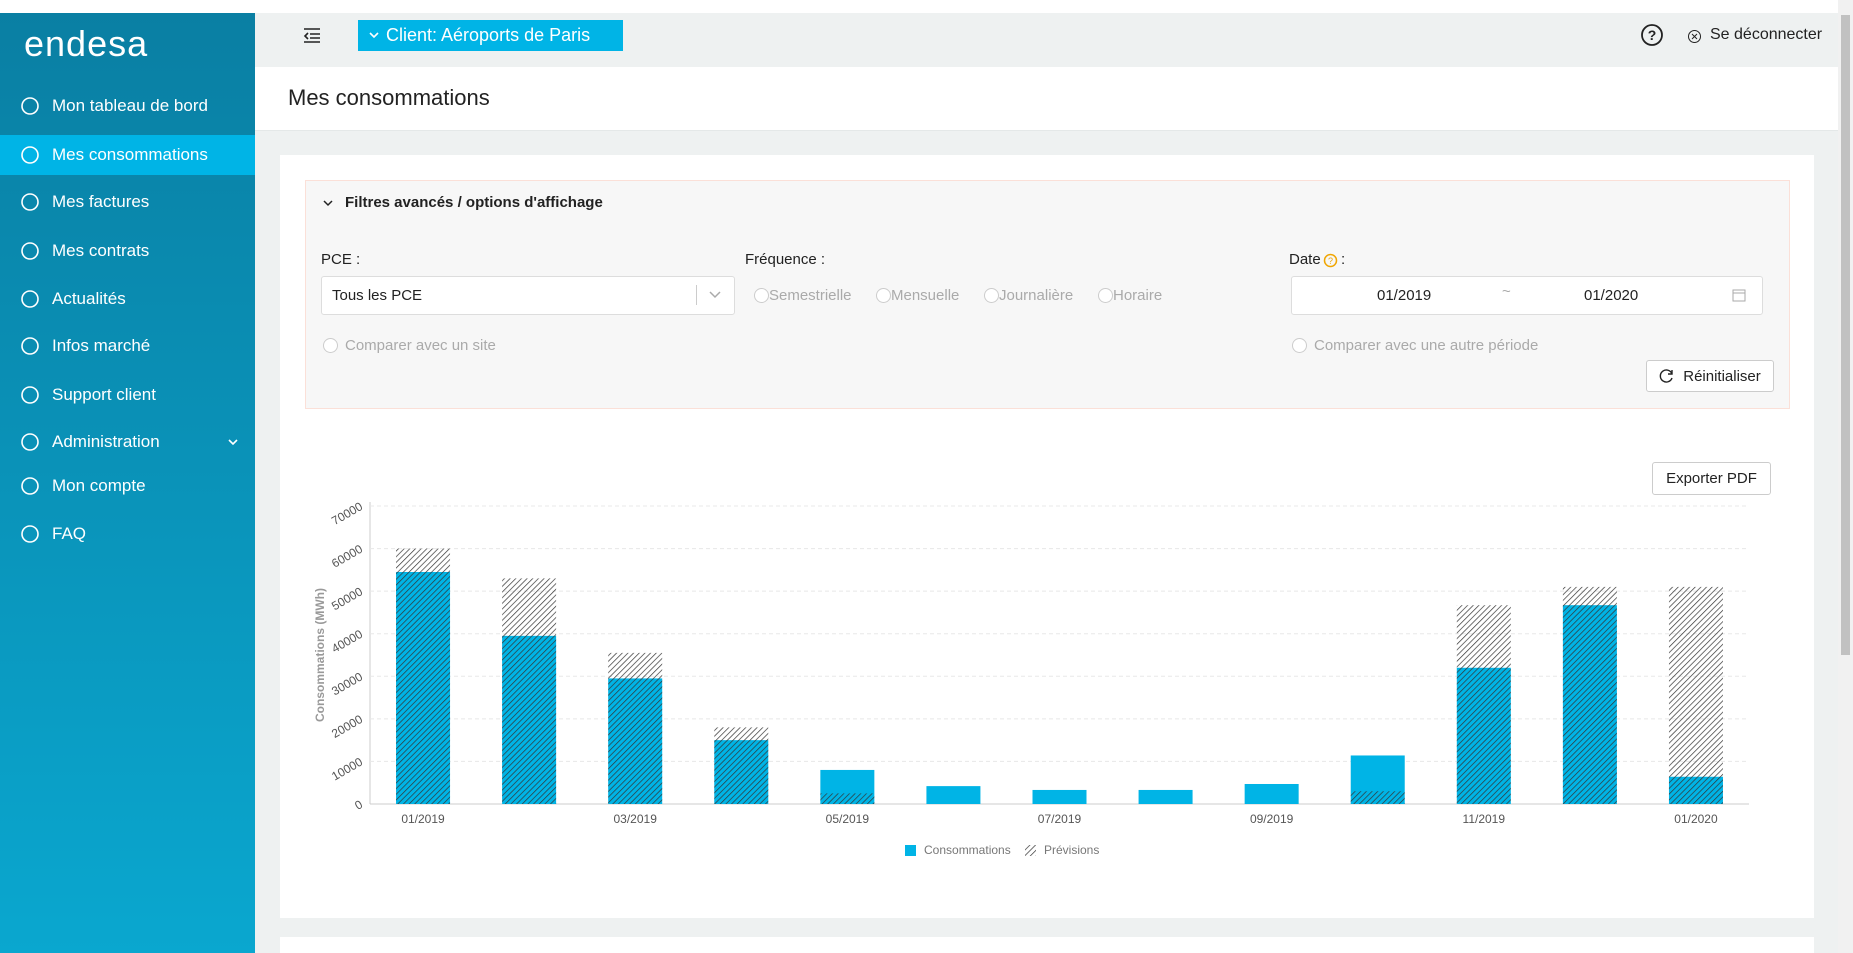 The width and height of the screenshot is (1853, 953). I want to click on x-tick-label: 05/2019, so click(848, 819).